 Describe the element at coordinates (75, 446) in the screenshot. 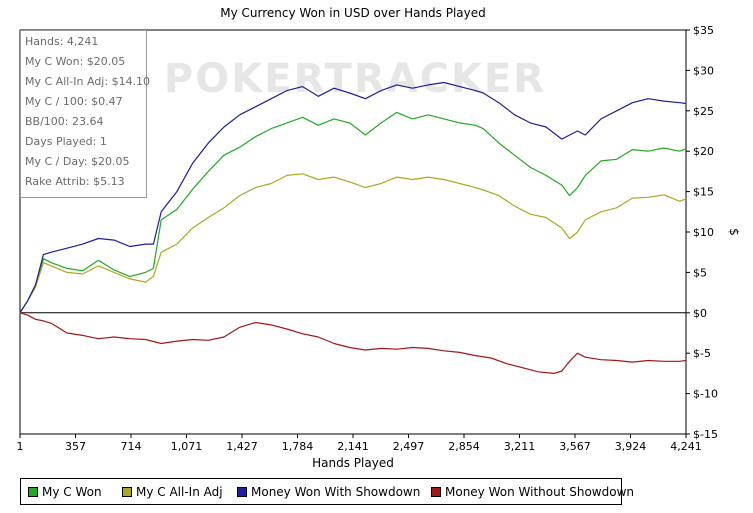

I see `x-tick-label: 357` at that location.